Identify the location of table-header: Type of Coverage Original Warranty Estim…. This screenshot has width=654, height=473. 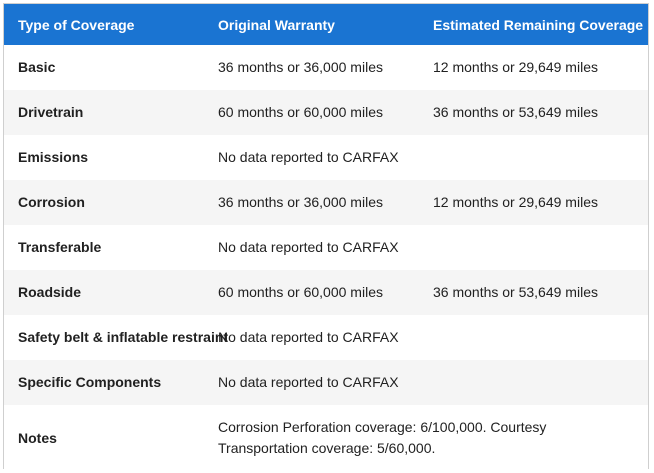
(326, 24).